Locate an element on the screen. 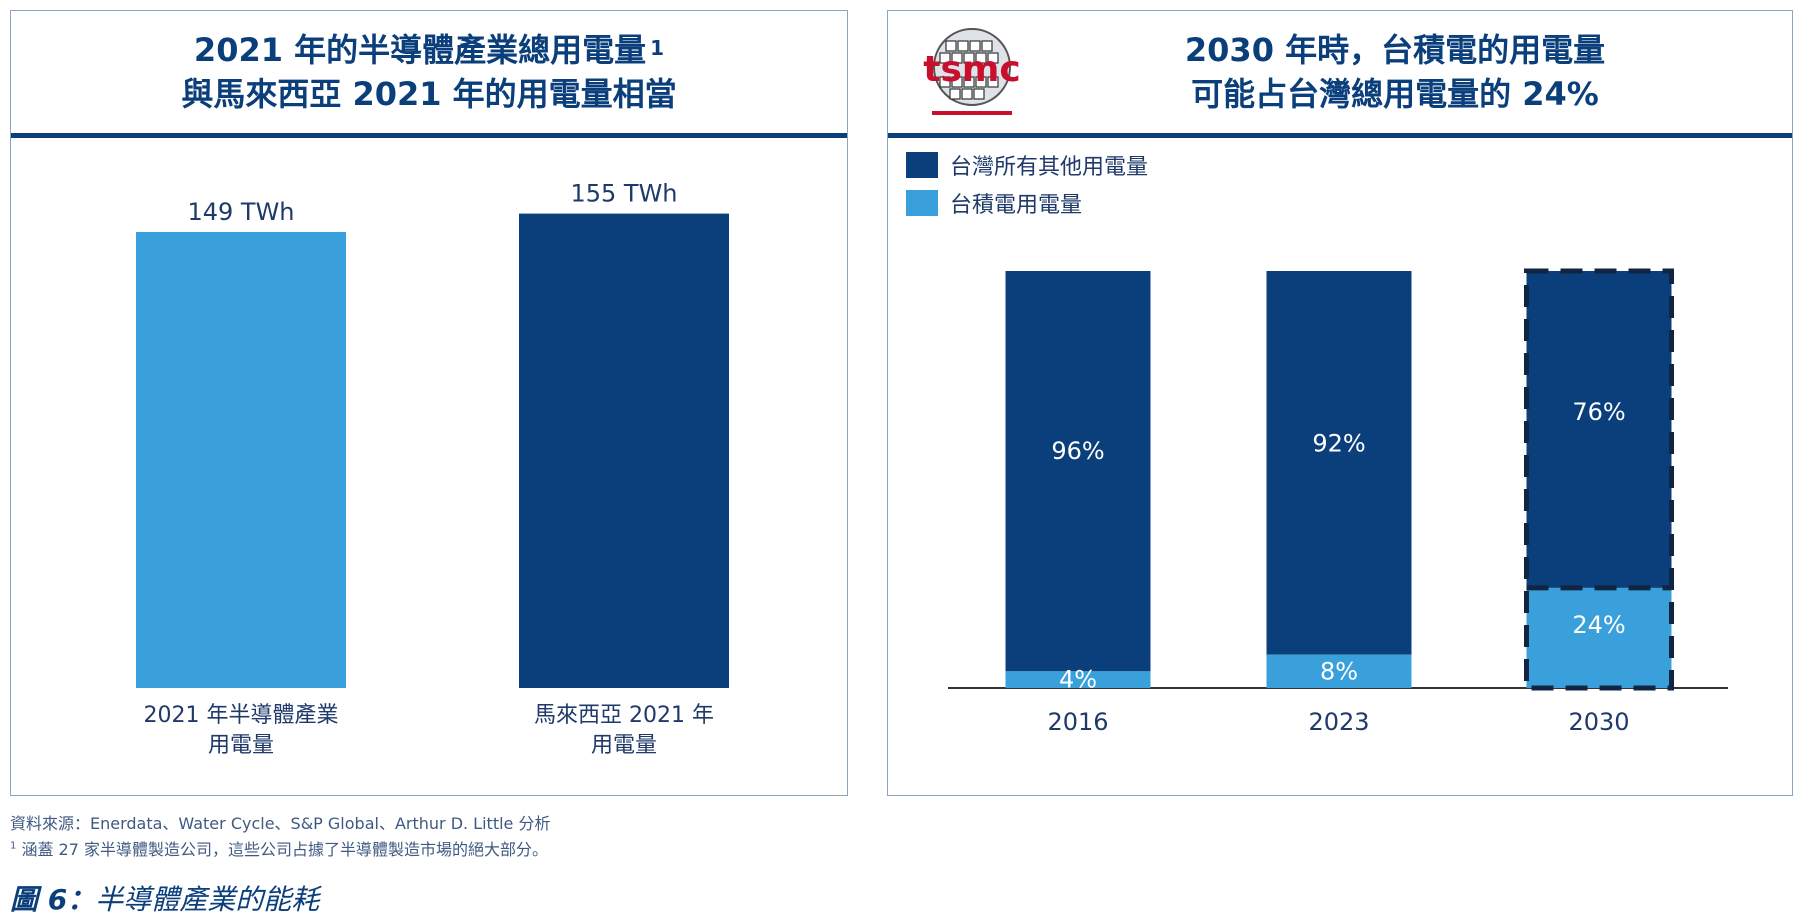 The image size is (1801, 920). legend-label: 台積電用電量 is located at coordinates (1016, 205).